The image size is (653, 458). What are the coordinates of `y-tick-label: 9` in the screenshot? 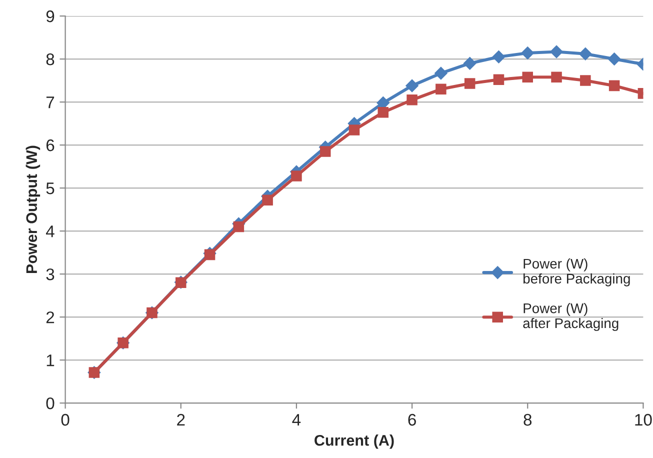 It's located at (50, 16).